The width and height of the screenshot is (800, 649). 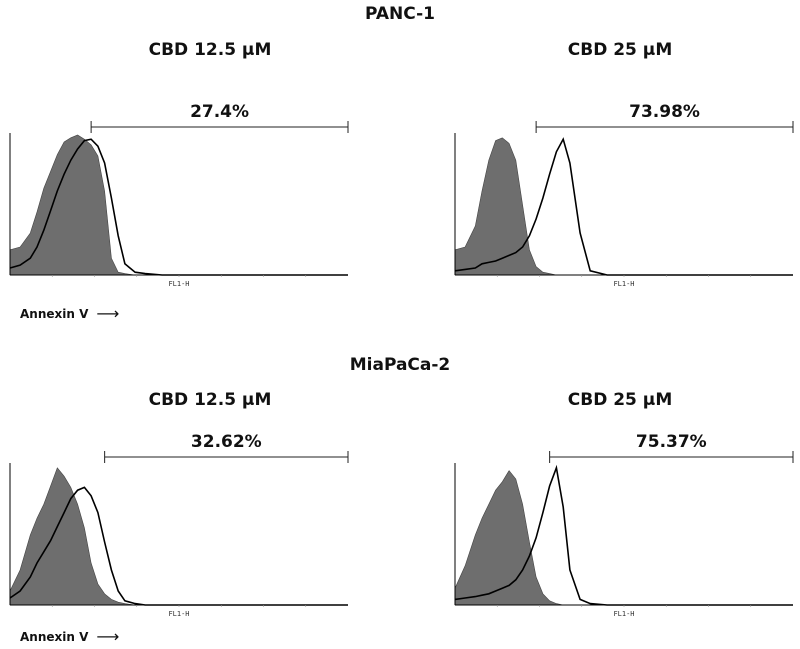 I want to click on histogram-panel-panc1-25: 73.98% FL1-H, so click(x=624, y=195).